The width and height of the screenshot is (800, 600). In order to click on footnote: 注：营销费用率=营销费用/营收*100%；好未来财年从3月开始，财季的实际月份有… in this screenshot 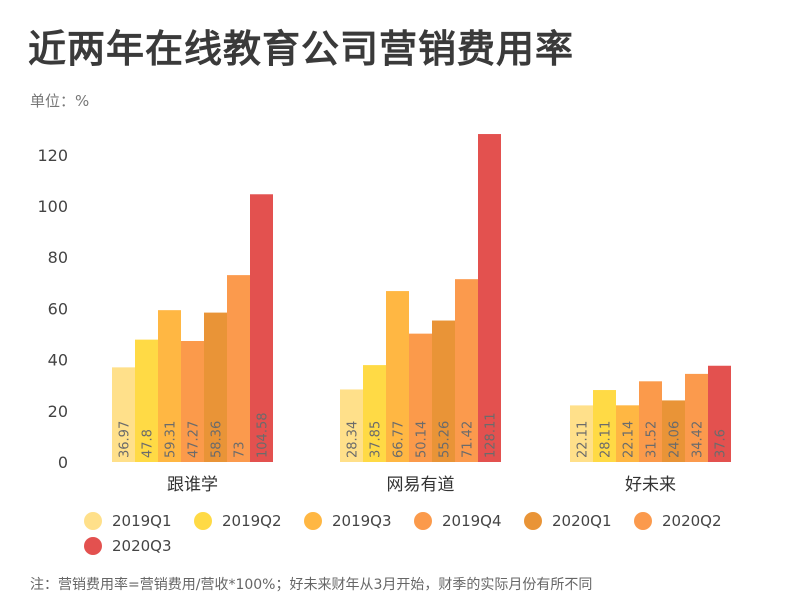, I will do `click(311, 585)`.